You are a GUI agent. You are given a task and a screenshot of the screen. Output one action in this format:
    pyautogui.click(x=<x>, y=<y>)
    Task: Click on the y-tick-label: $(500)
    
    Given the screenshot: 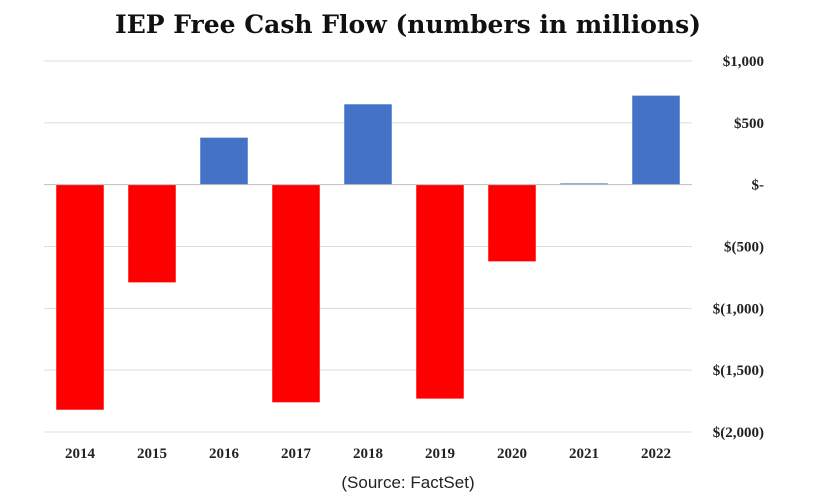 What is the action you would take?
    pyautogui.click(x=744, y=248)
    